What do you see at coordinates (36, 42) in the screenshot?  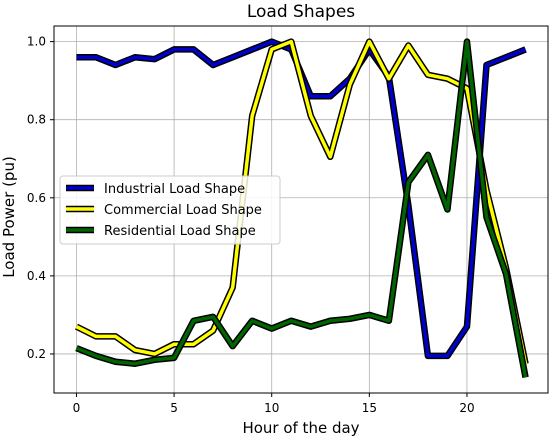 I see `y-tick-label: 1.0` at bounding box center [36, 42].